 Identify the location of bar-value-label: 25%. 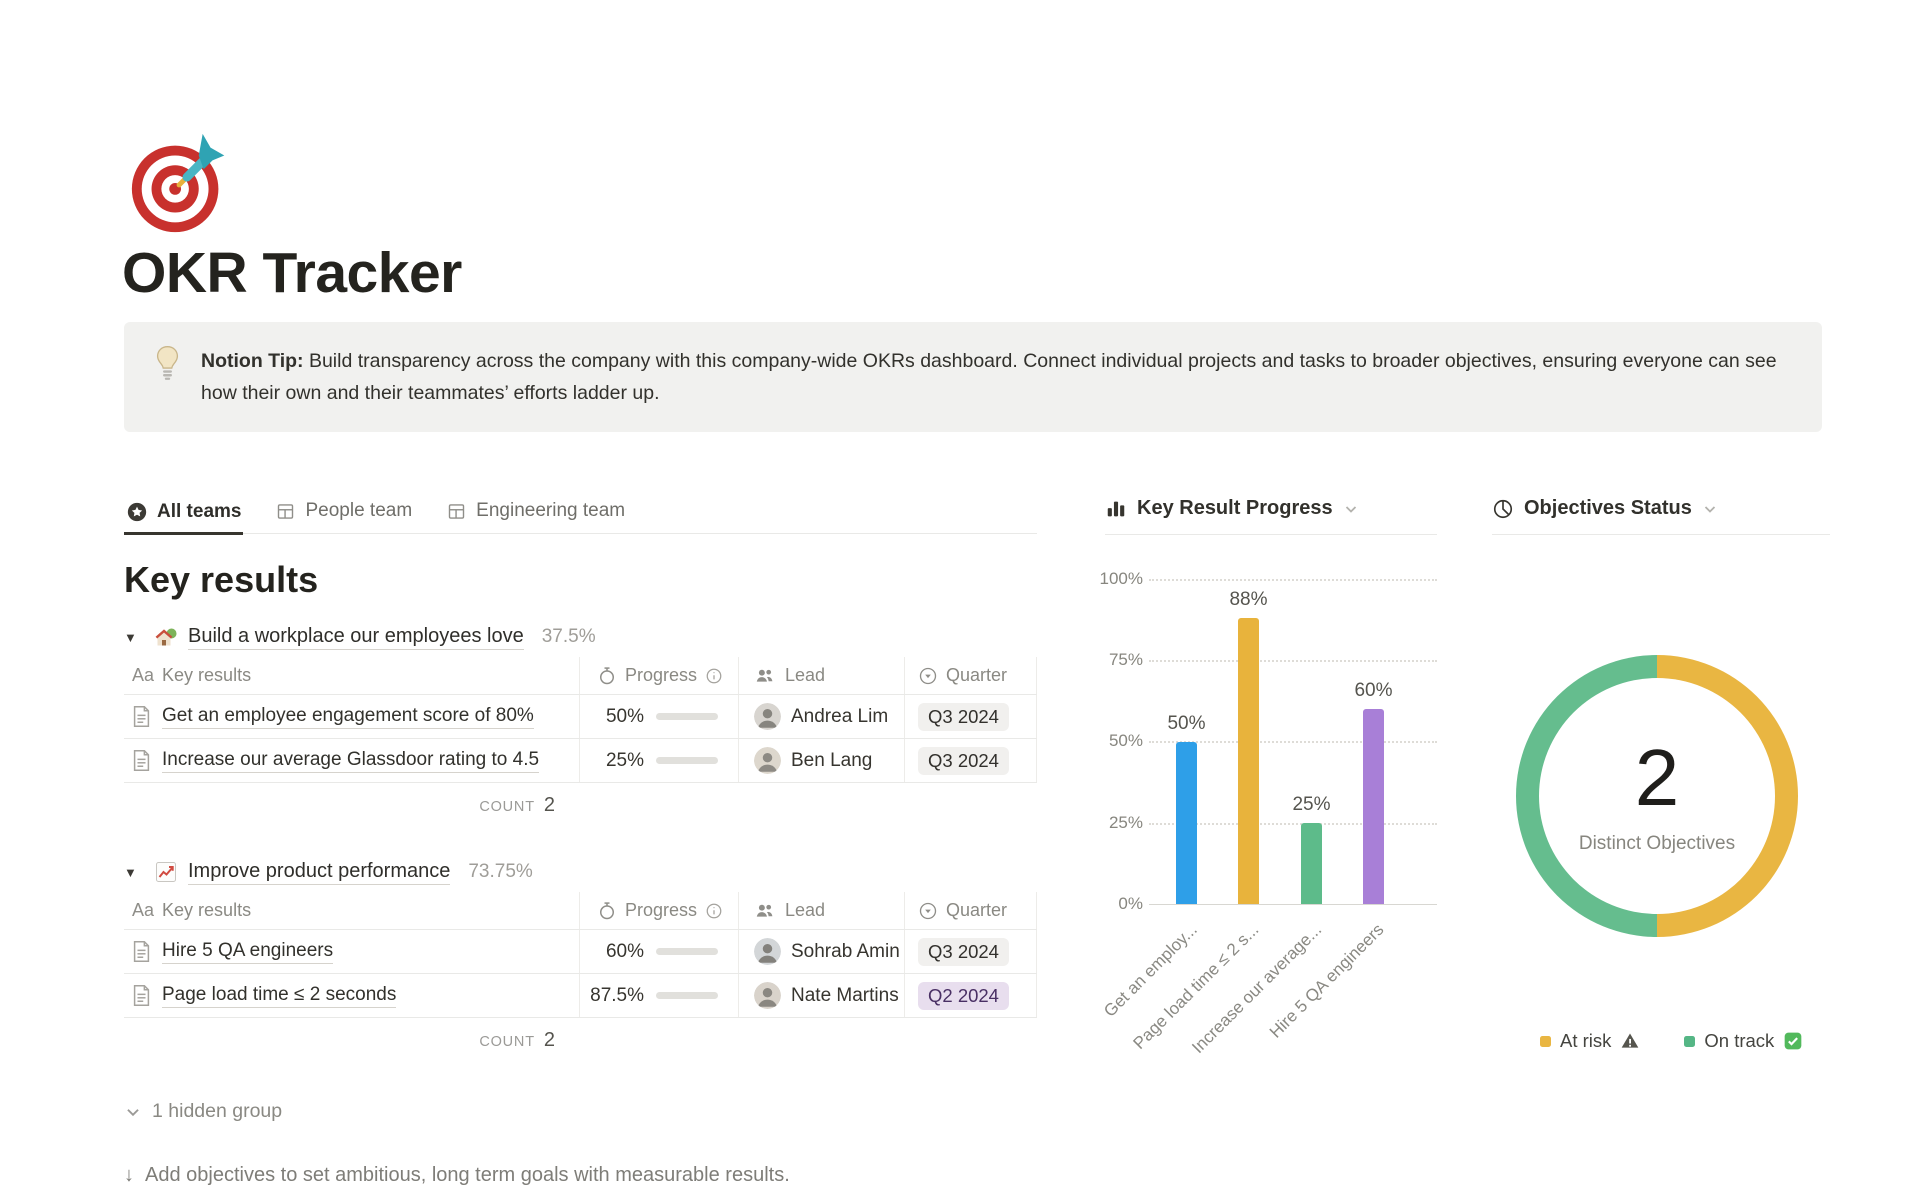
(1311, 804).